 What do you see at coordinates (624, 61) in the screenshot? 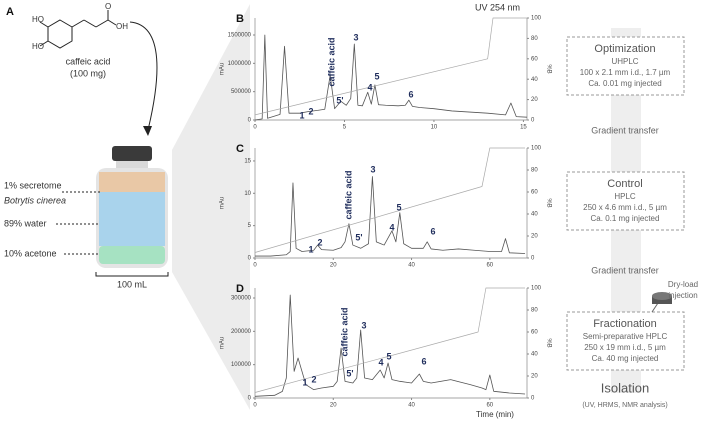
I see `step-line: UHPLC` at bounding box center [624, 61].